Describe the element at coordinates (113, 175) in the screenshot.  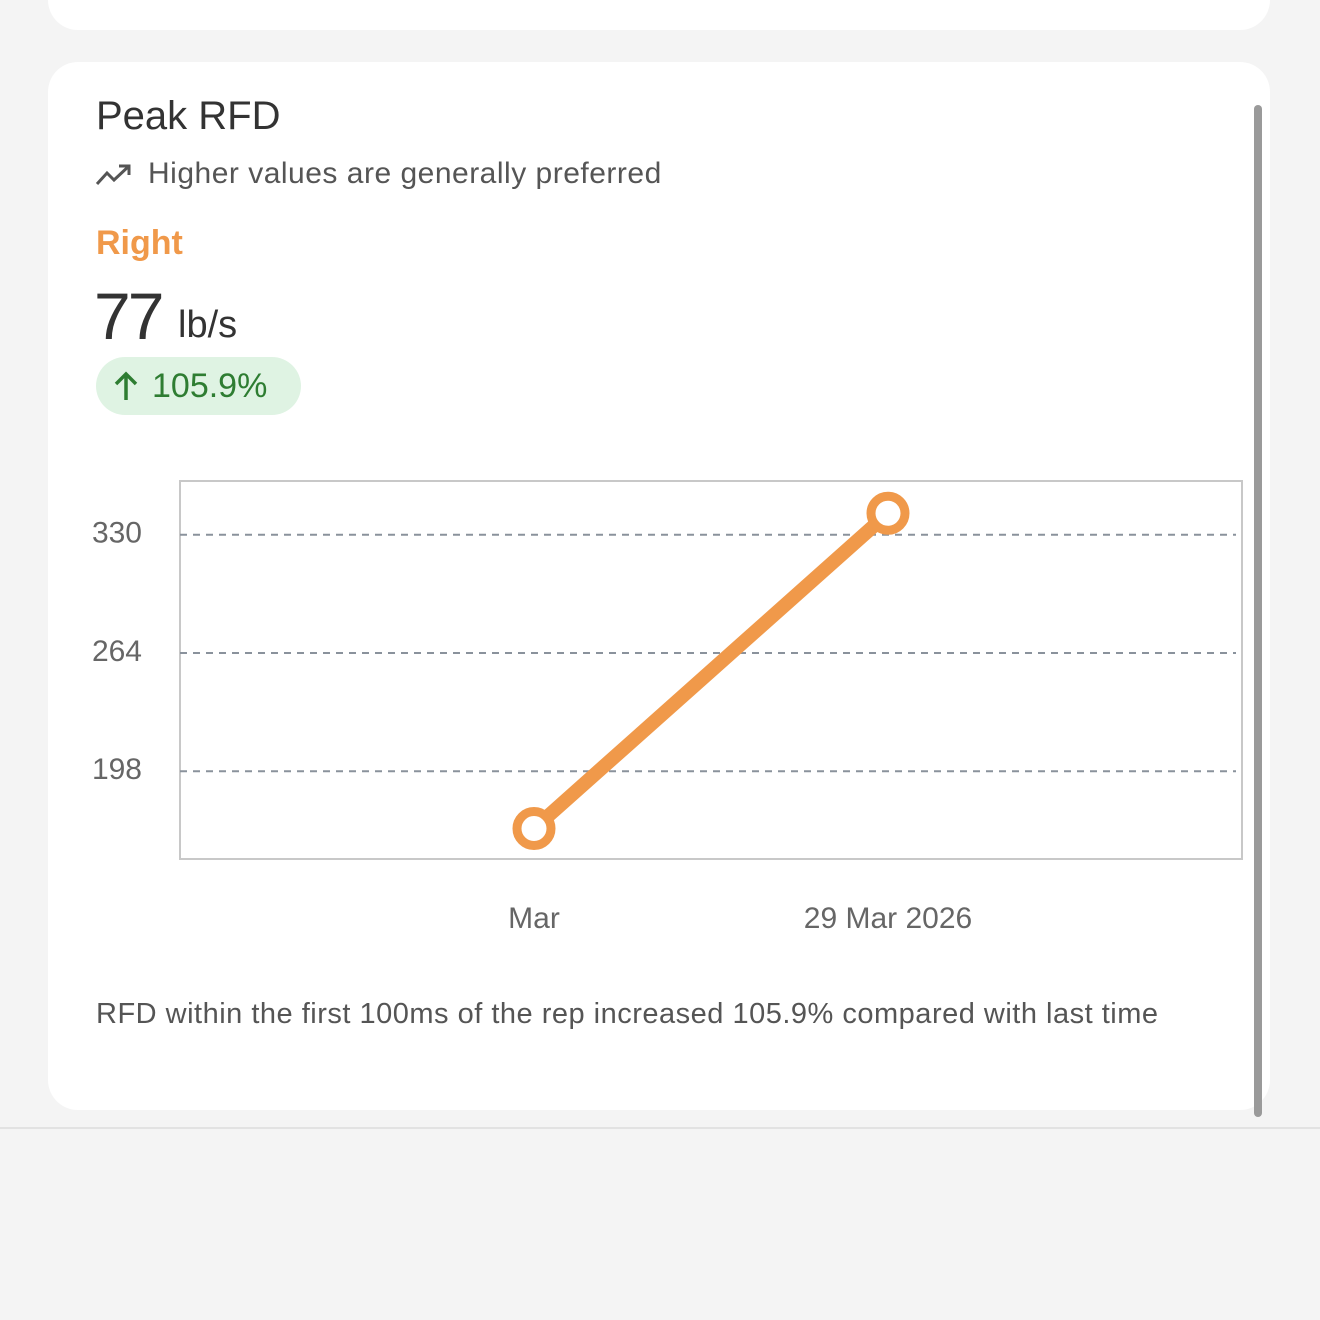
I see `trend-icon` at that location.